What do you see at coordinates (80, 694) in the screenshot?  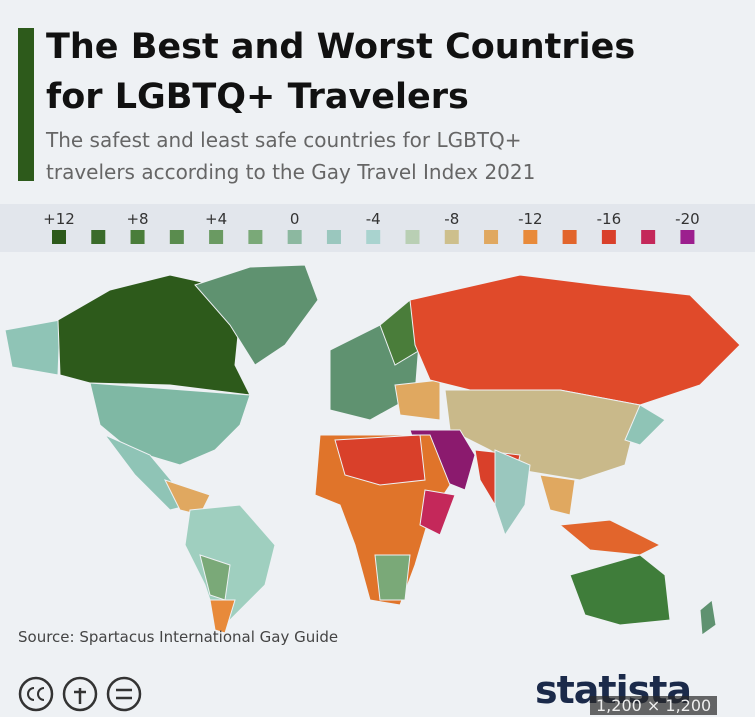 I see `license-icons` at bounding box center [80, 694].